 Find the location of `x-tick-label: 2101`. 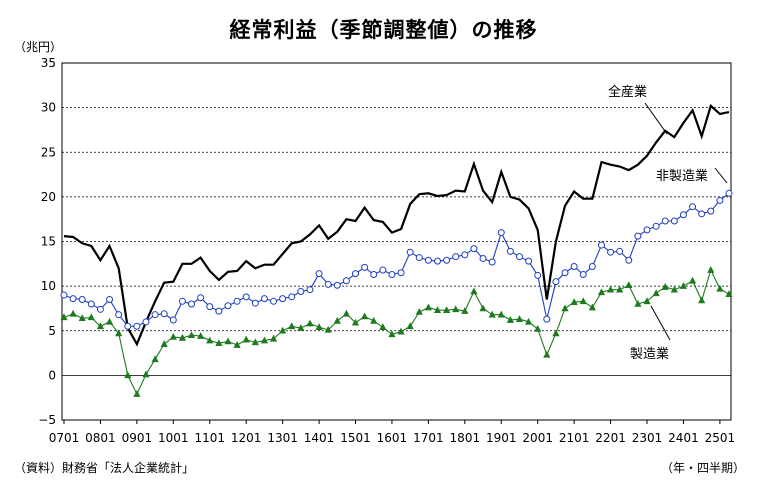

x-tick-label: 2101 is located at coordinates (574, 438).